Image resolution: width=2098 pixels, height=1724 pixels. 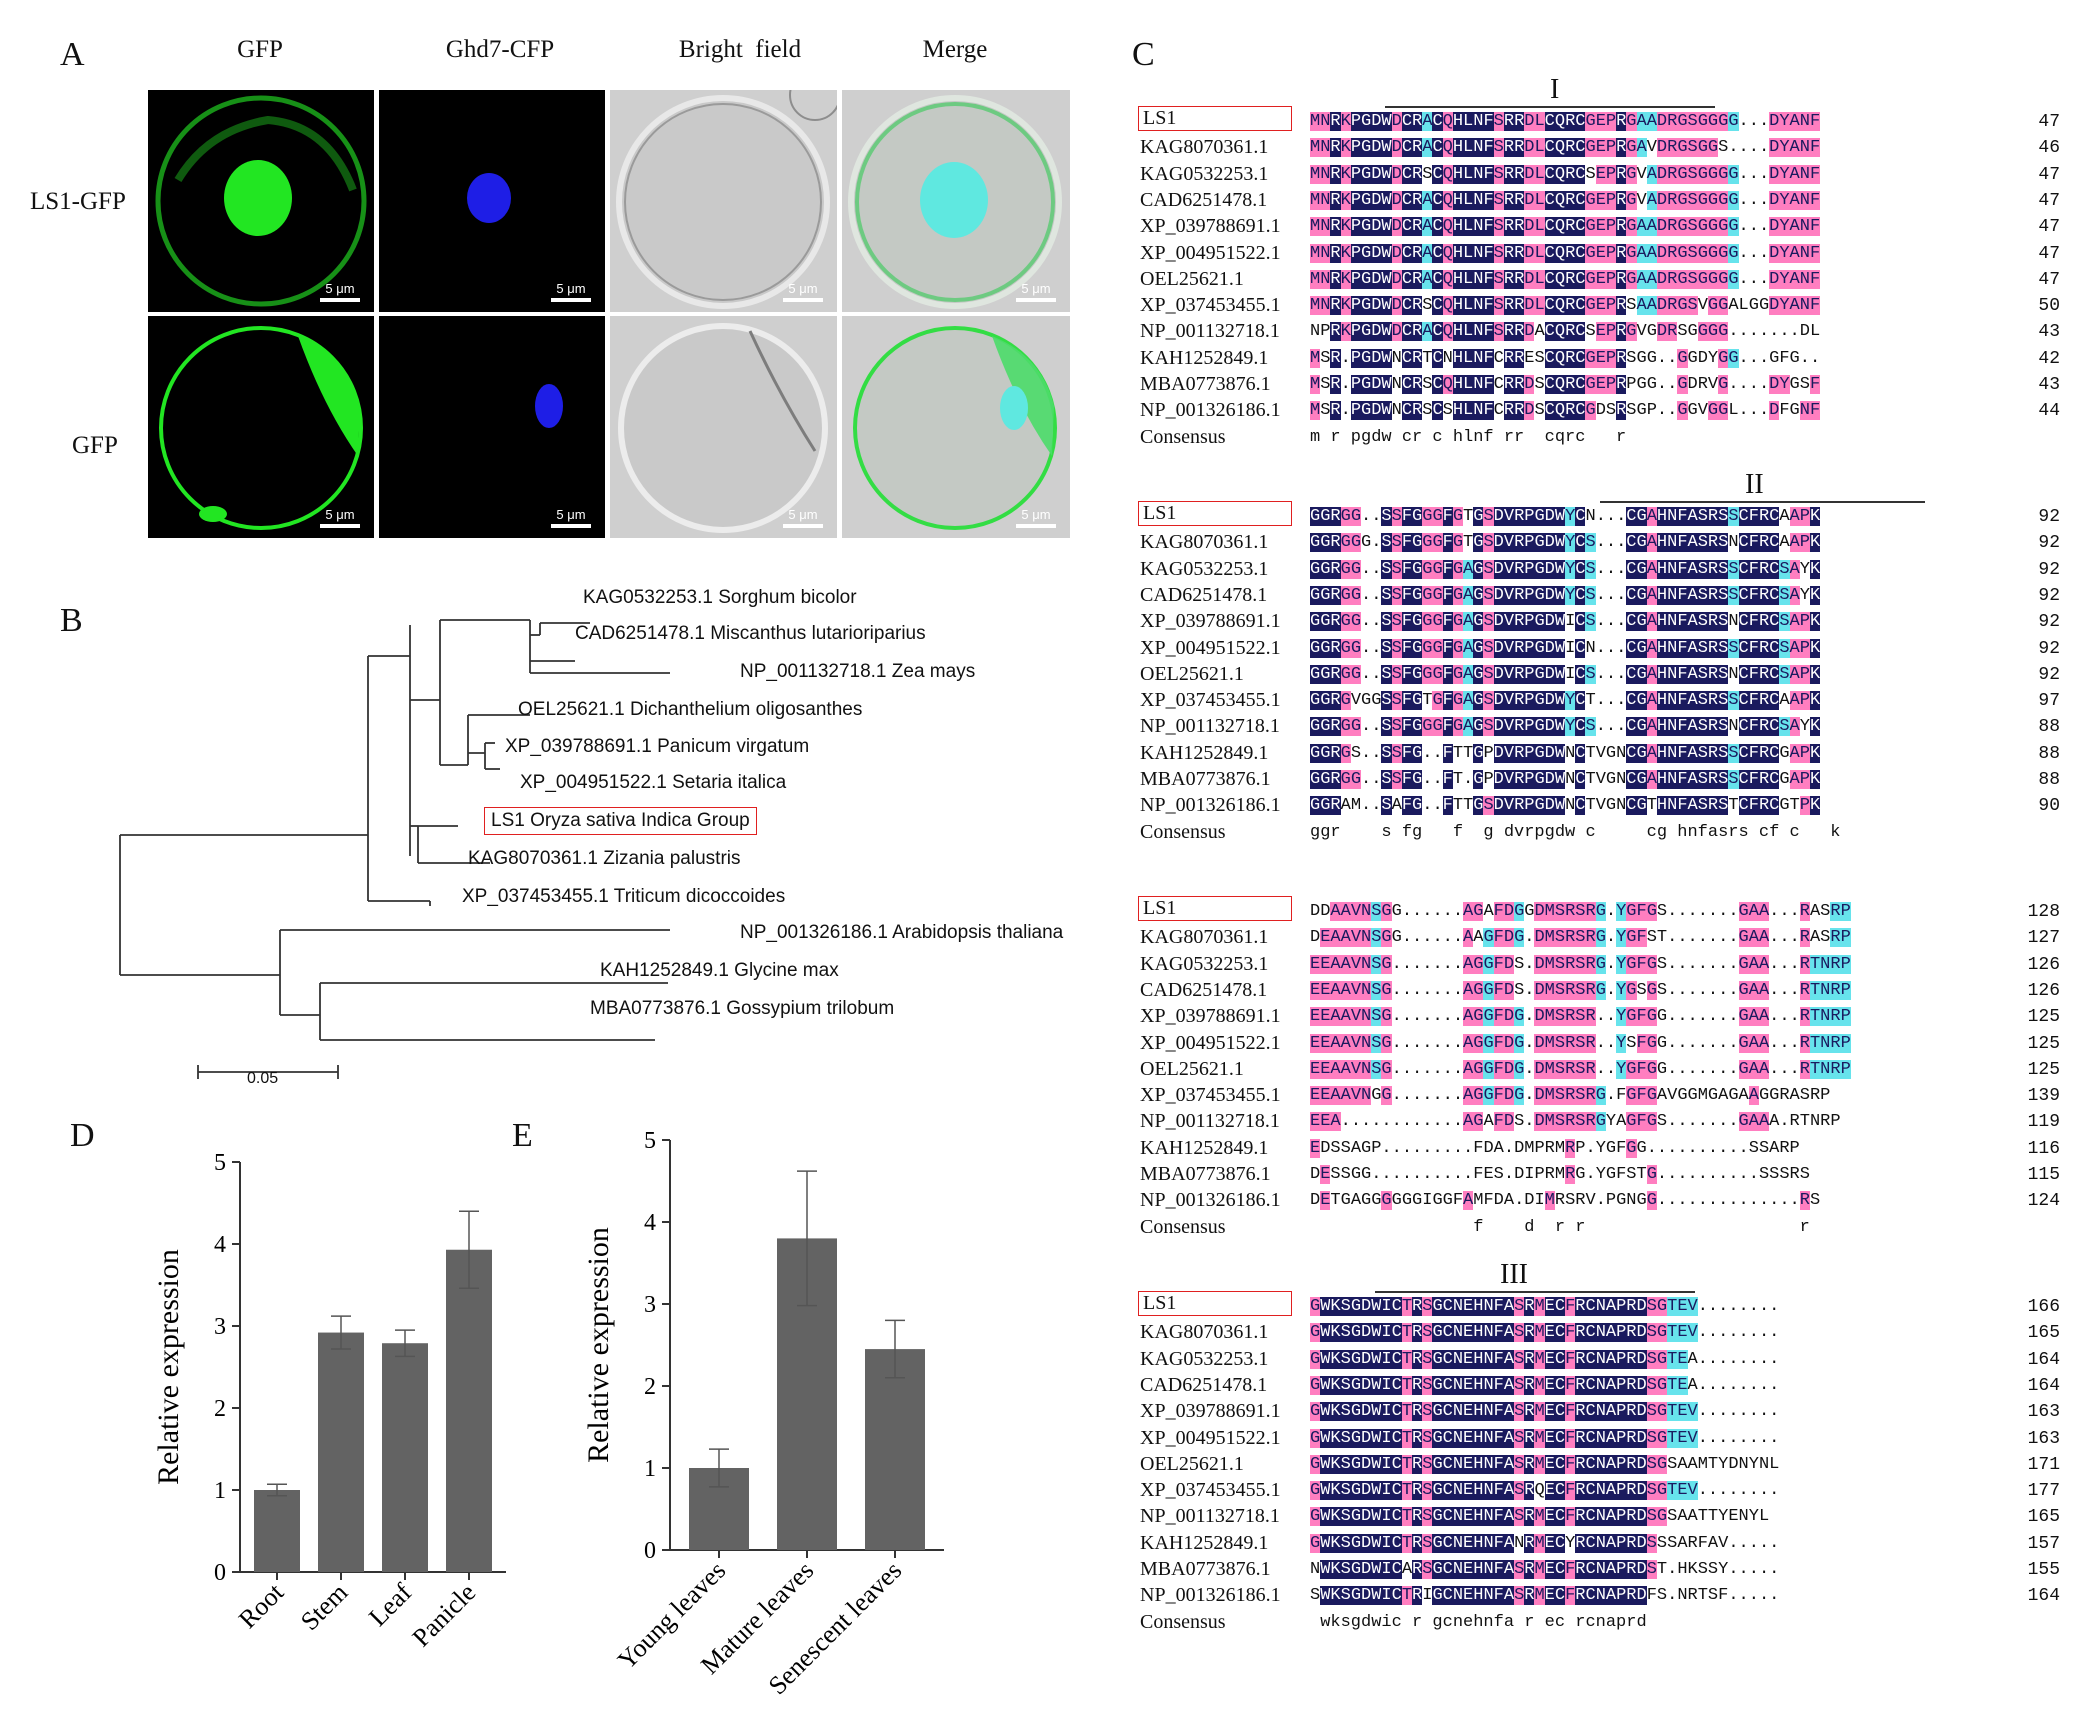 What do you see at coordinates (220, 1409) in the screenshot?
I see `y-tick-label: 2` at bounding box center [220, 1409].